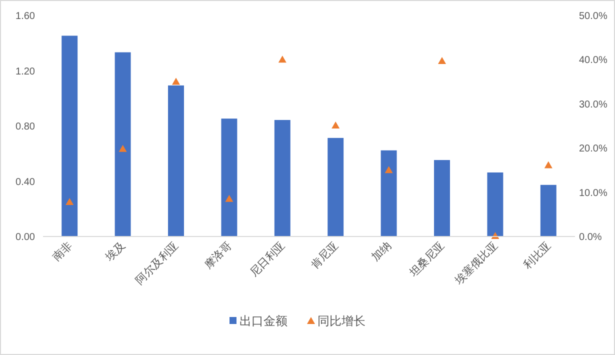  What do you see at coordinates (476, 263) in the screenshot?
I see `x-tick-label: 埃塞俄比亚` at bounding box center [476, 263].